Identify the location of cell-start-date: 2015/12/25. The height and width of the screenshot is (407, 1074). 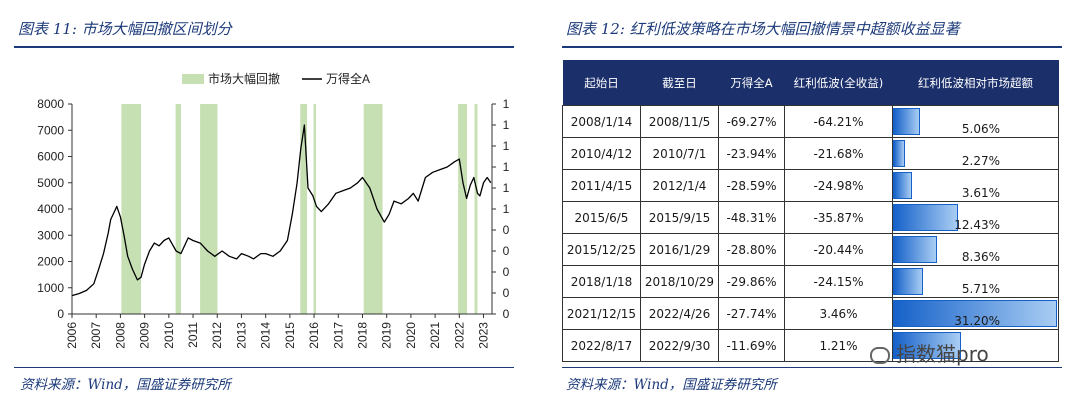
(601, 249).